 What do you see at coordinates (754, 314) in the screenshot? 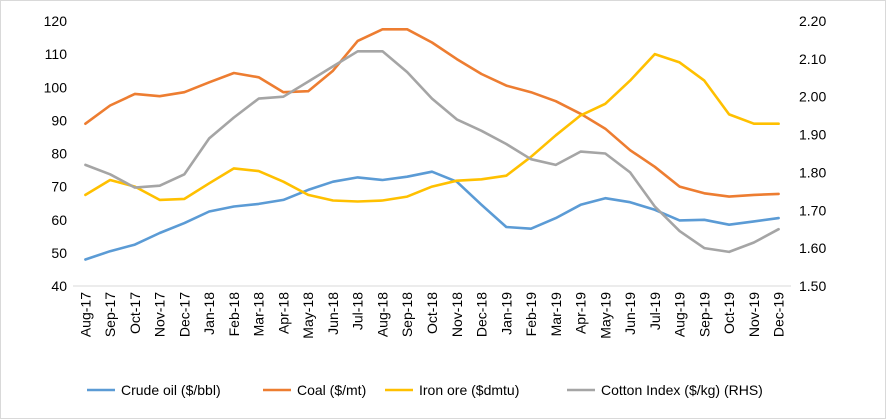
I see `x-axis-tick-label: Nov-19` at bounding box center [754, 314].